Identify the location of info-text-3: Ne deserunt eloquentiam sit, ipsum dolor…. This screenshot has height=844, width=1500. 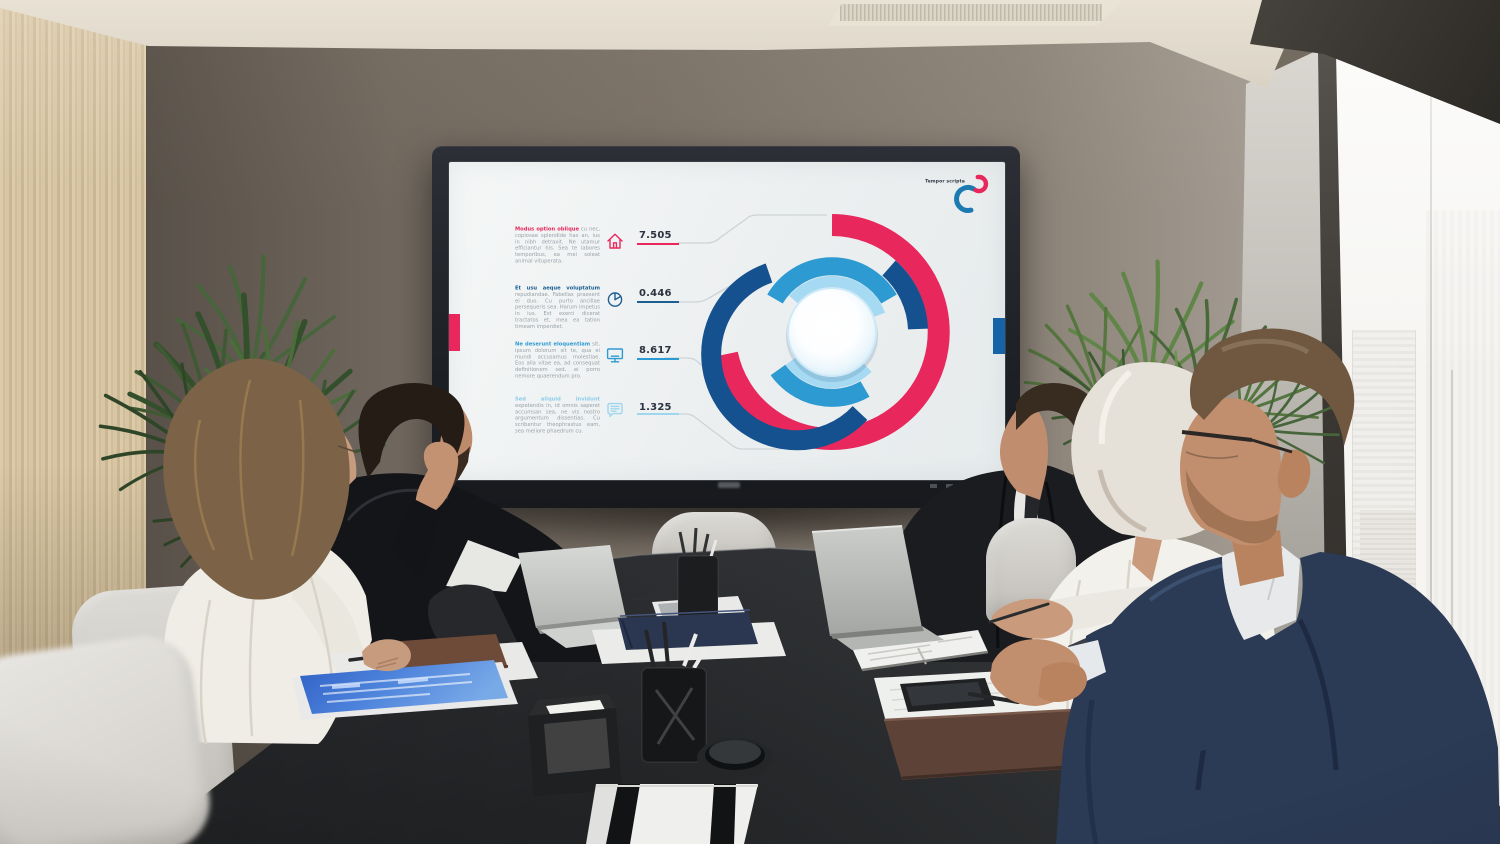
(557, 360).